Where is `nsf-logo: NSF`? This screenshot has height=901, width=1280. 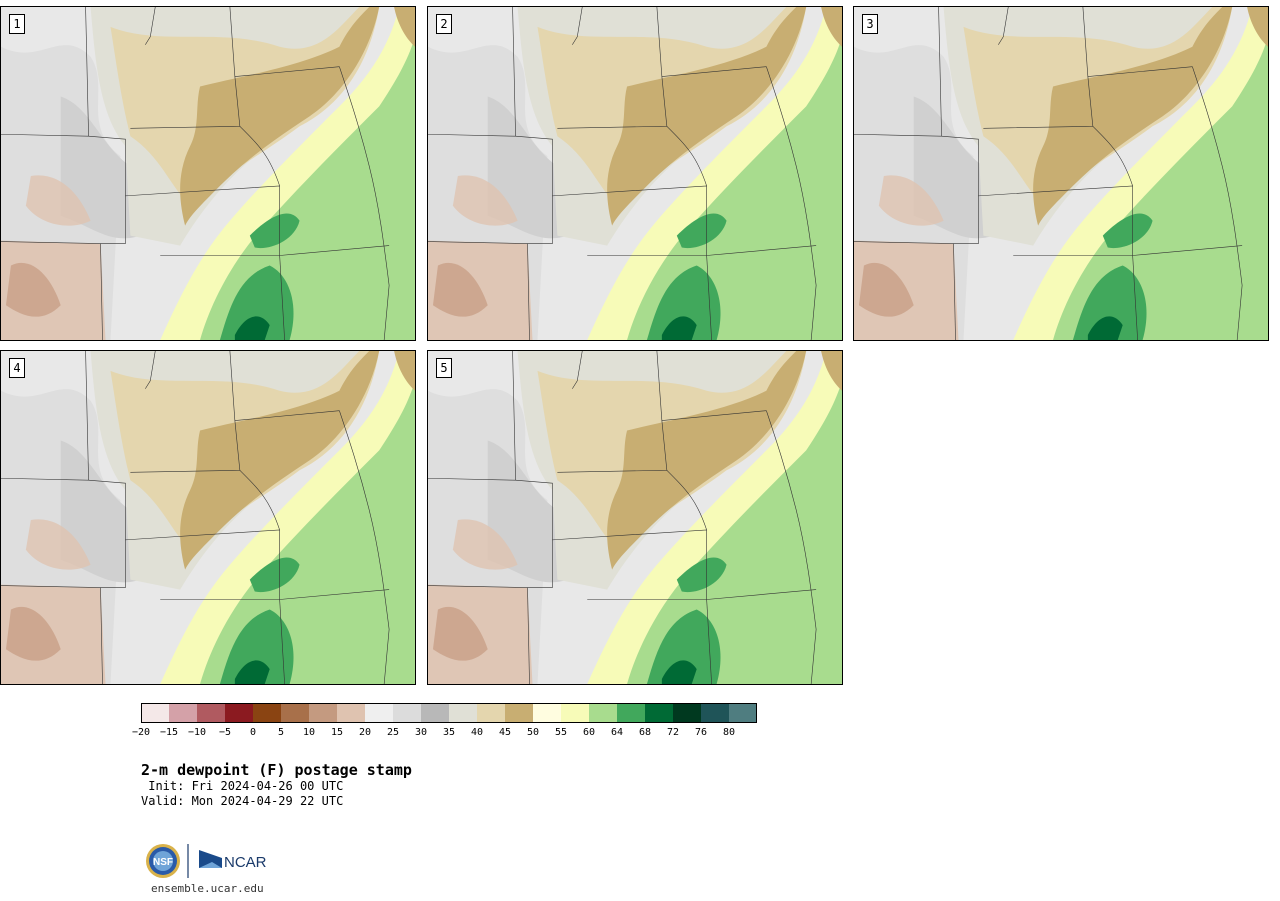 nsf-logo: NSF is located at coordinates (163, 861).